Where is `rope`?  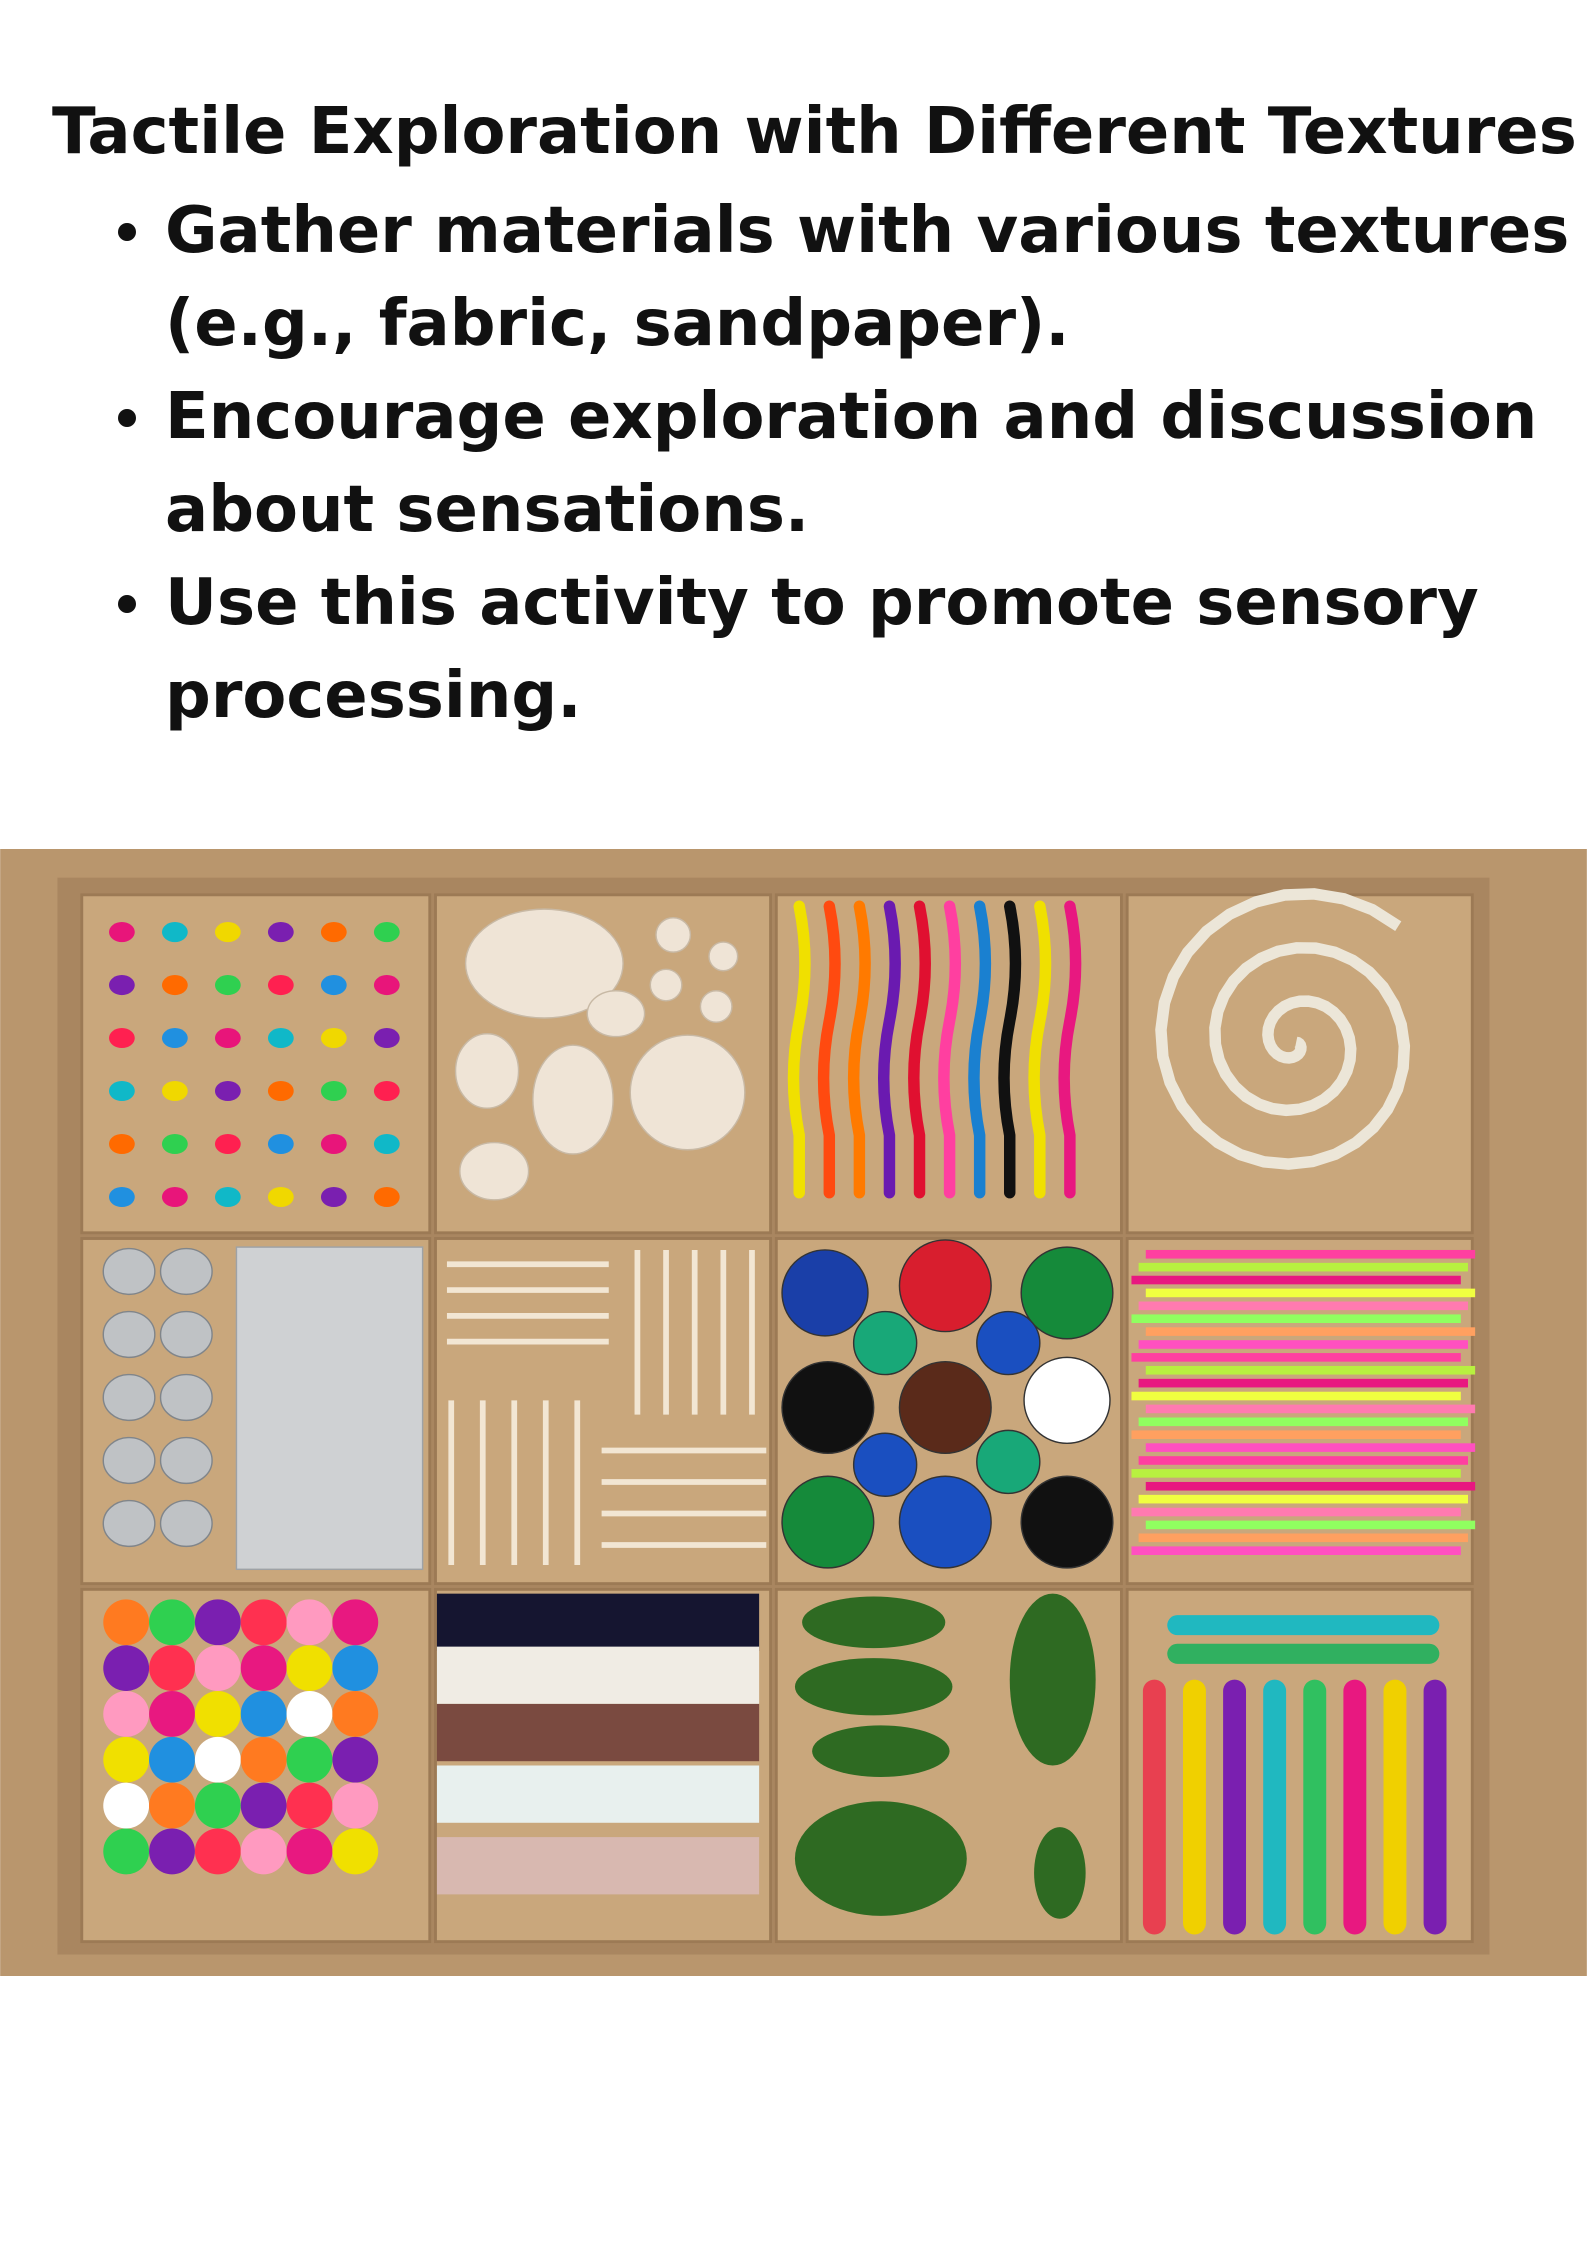
rope is located at coordinates (1283, 1029).